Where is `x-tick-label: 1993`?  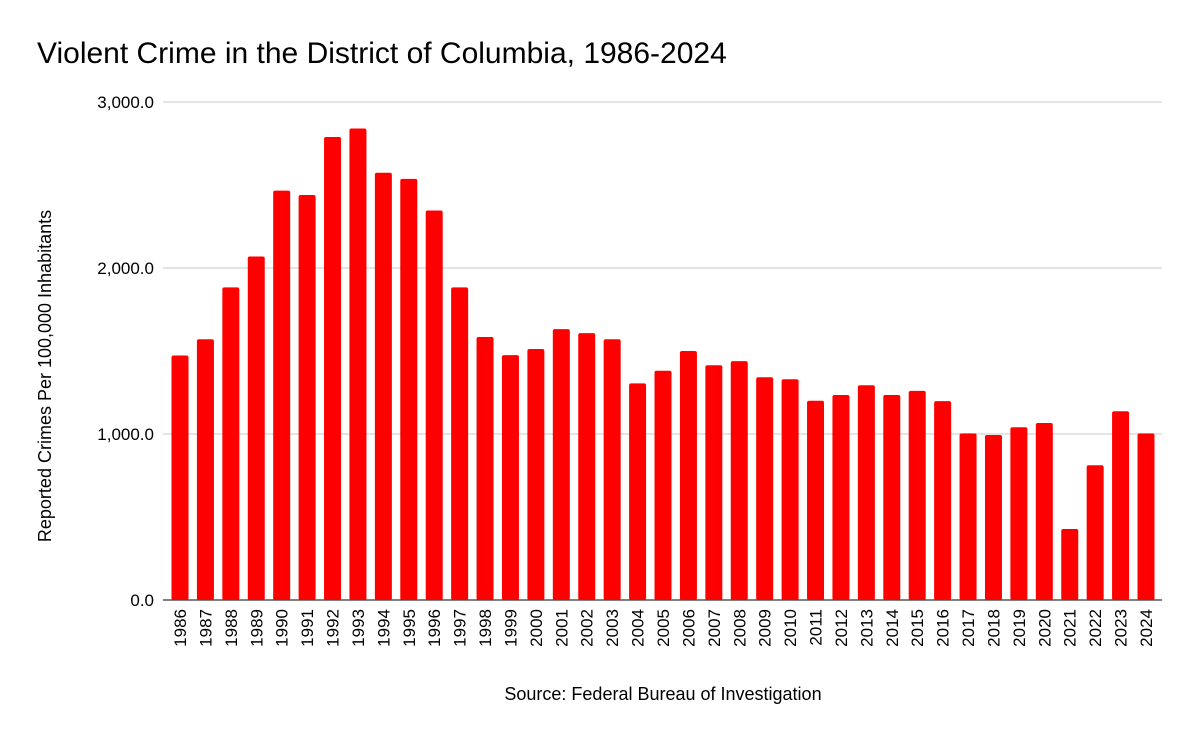
x-tick-label: 1993 is located at coordinates (358, 628).